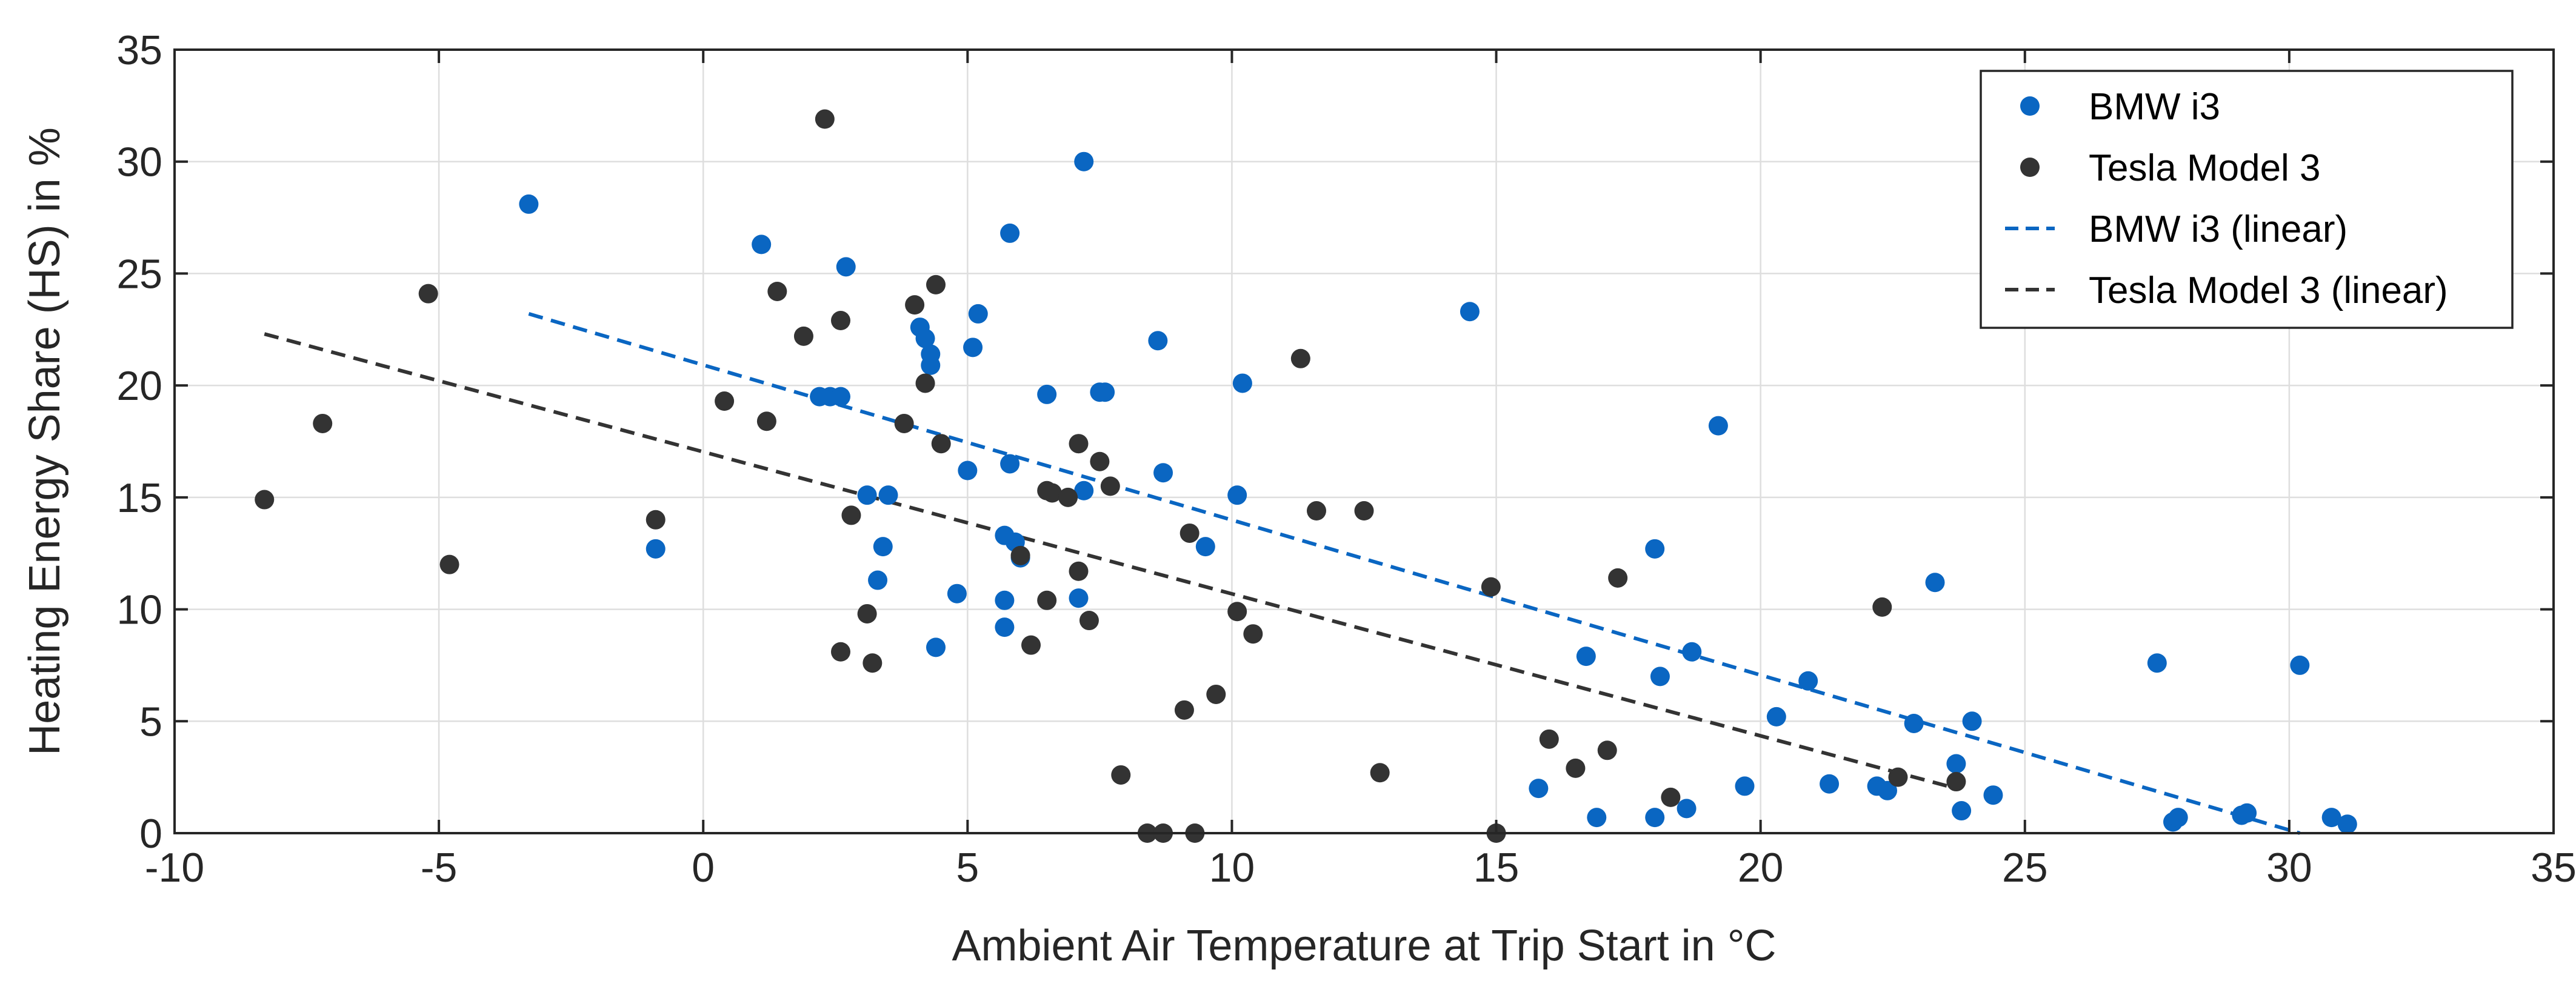  What do you see at coordinates (139, 498) in the screenshot?
I see `y-tick-label: 15` at bounding box center [139, 498].